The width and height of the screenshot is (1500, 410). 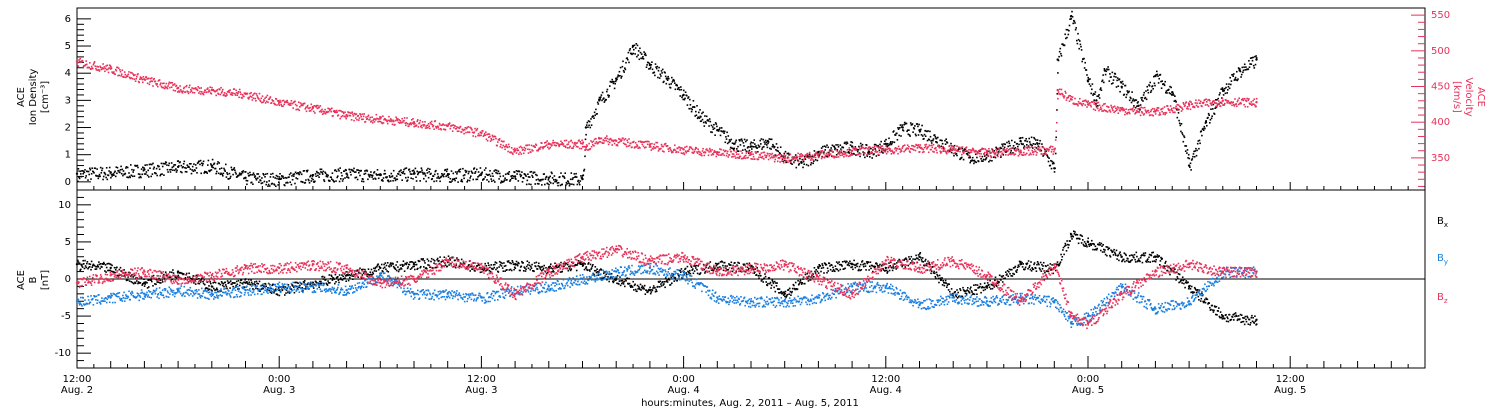 What do you see at coordinates (77, 61) in the screenshot?
I see `velocity-data-point` at bounding box center [77, 61].